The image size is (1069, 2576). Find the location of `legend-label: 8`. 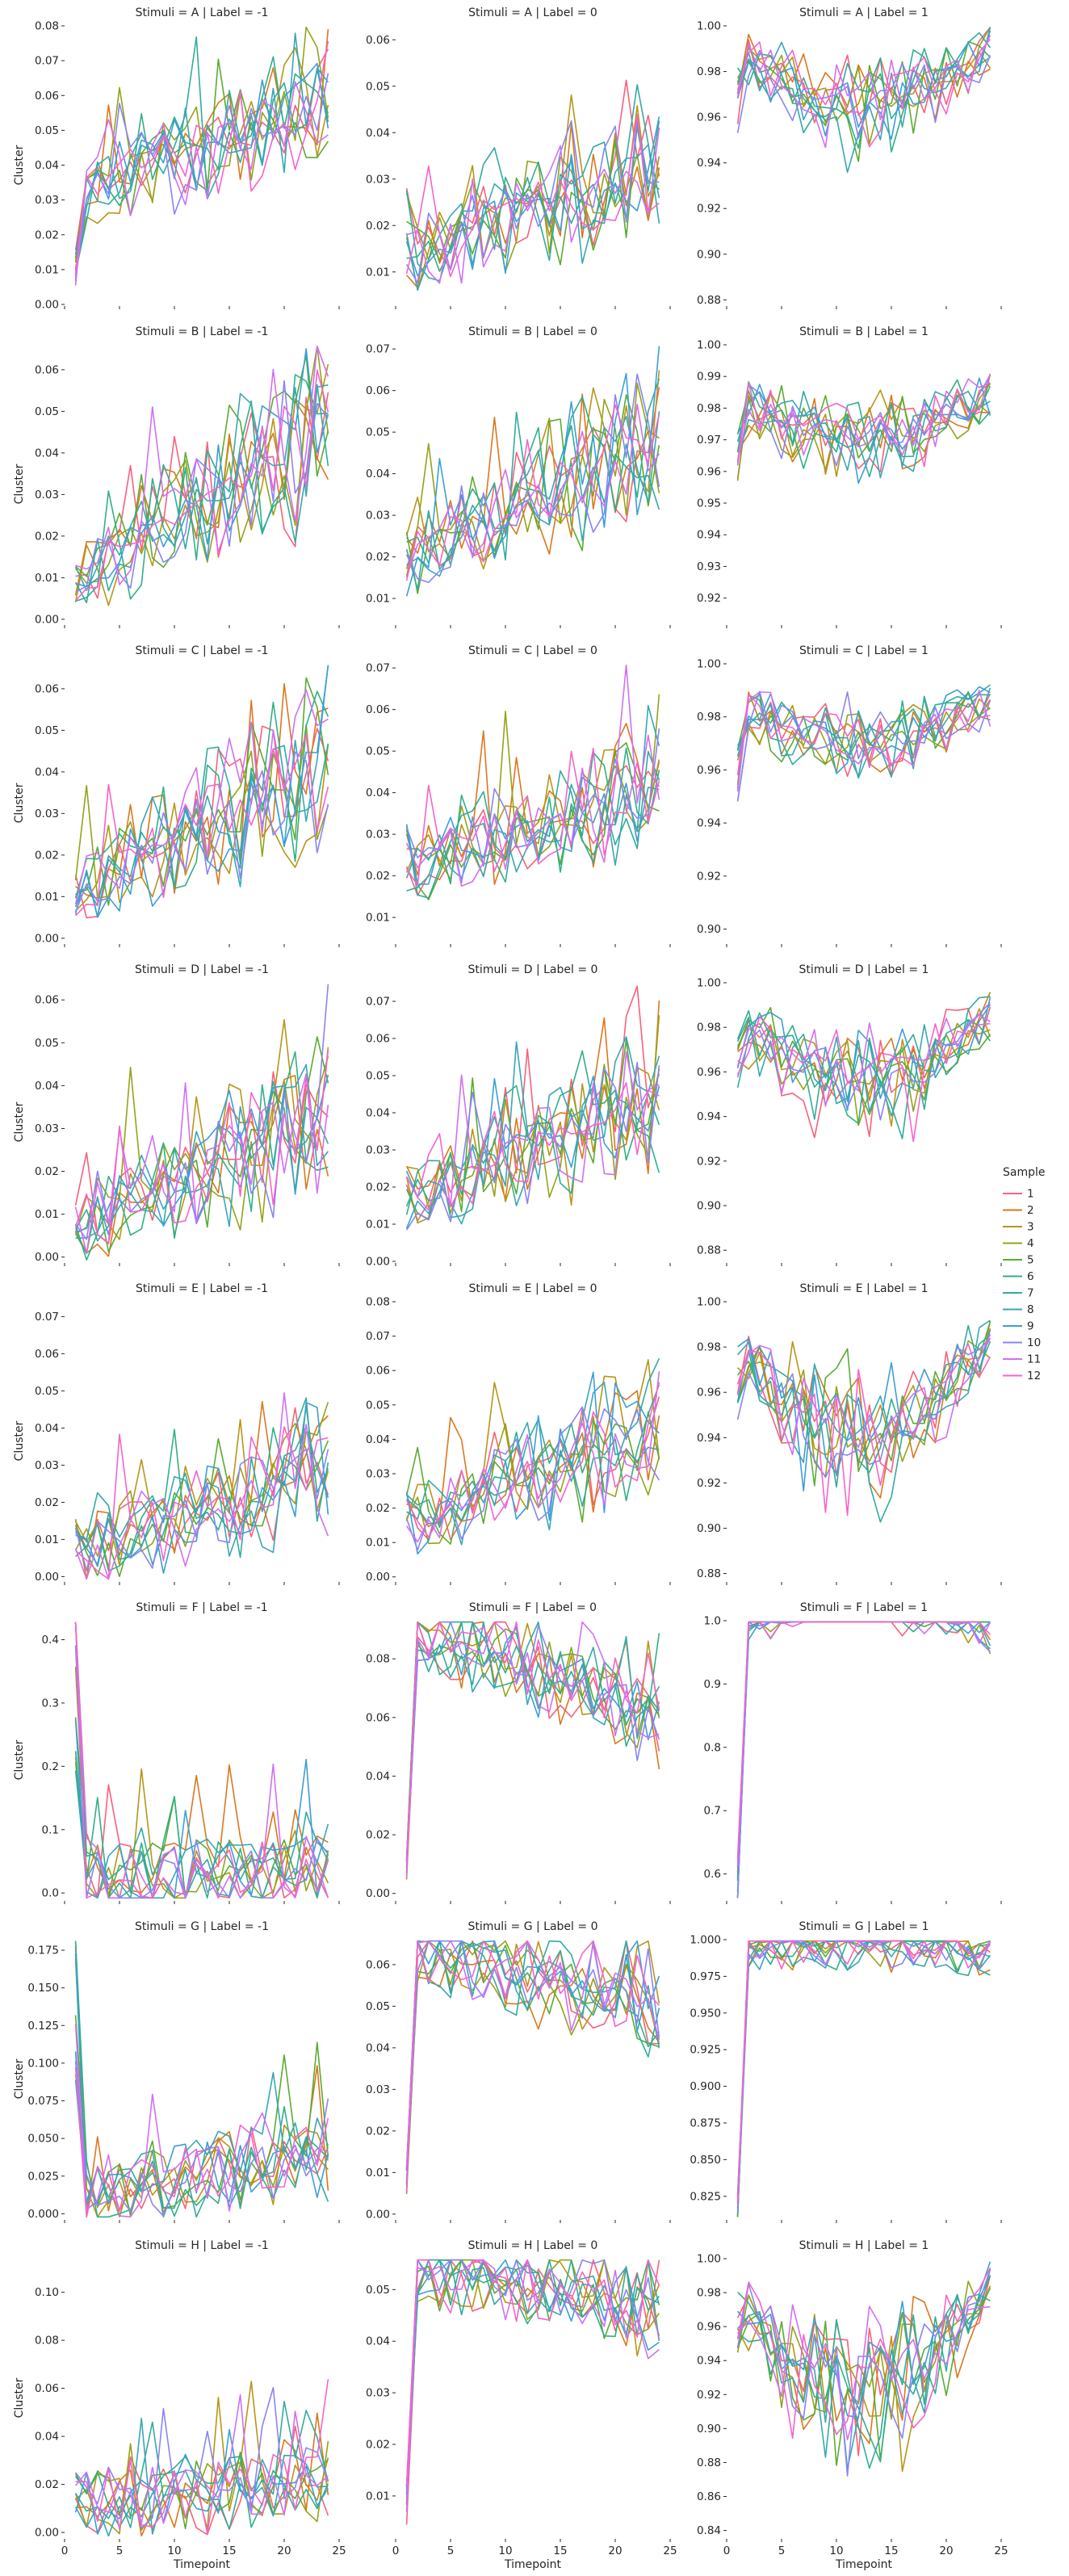

legend-label: 8 is located at coordinates (1030, 1309).